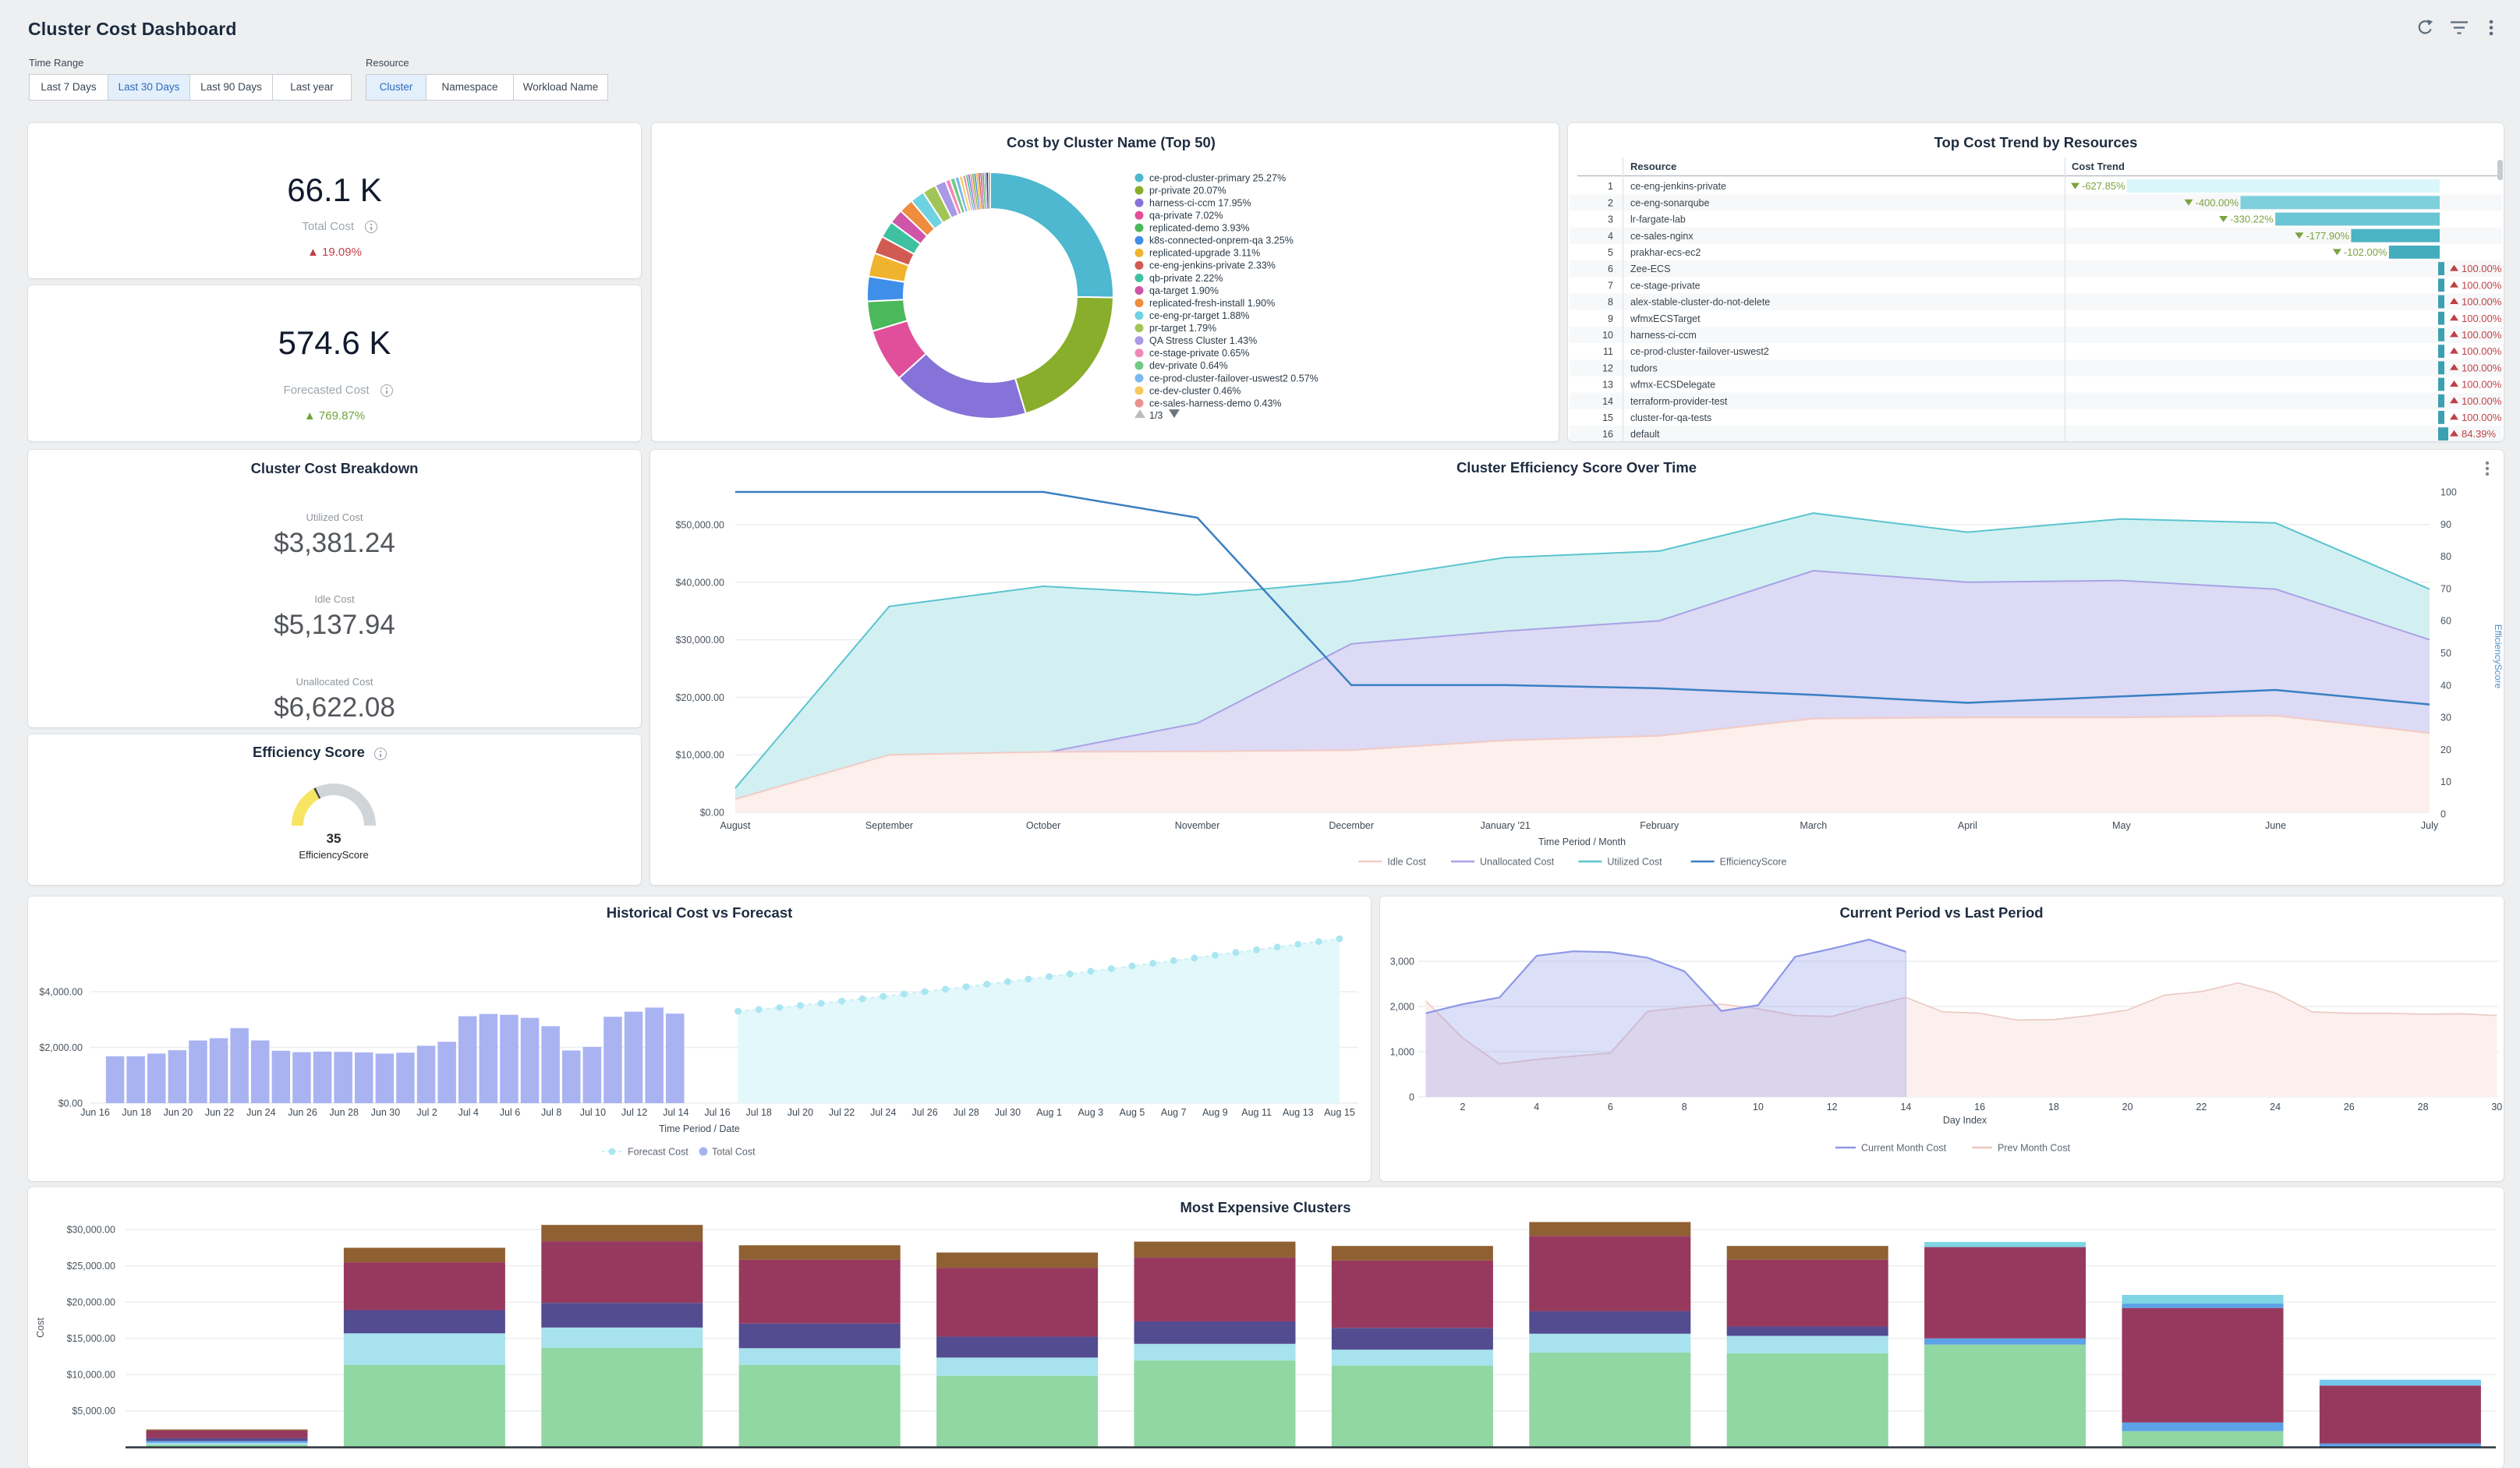  Describe the element at coordinates (2366, 252) in the screenshot. I see `svg-text: -102.00%` at that location.